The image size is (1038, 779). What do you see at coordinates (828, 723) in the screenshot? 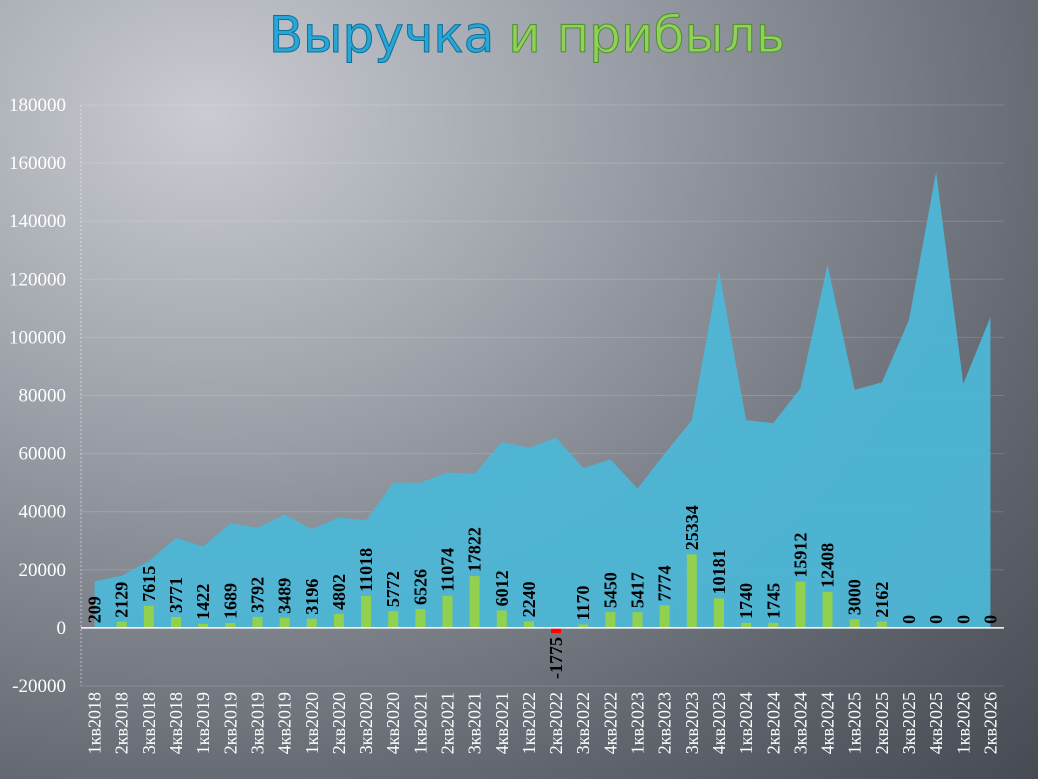
I see `x-tick-label: 4кв2024` at bounding box center [828, 723].